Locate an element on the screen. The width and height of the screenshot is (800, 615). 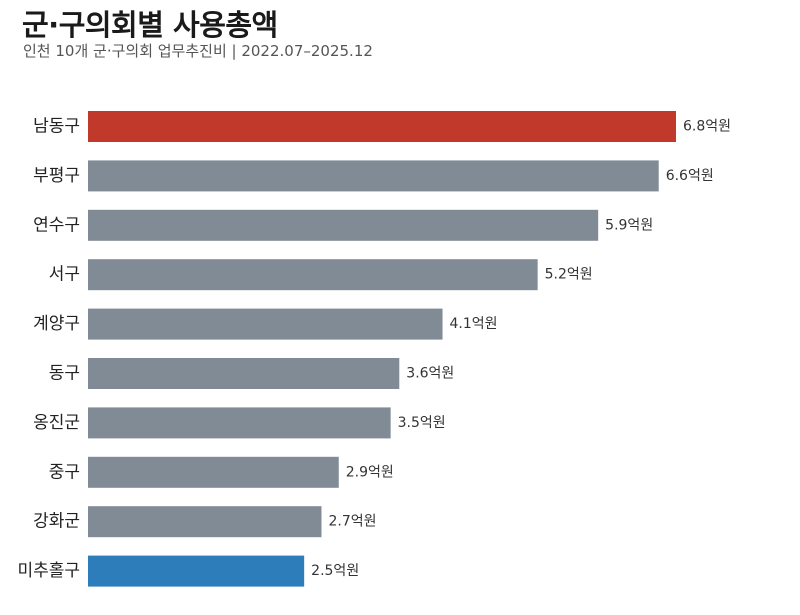
category-label: 연수구 is located at coordinates (56, 225).